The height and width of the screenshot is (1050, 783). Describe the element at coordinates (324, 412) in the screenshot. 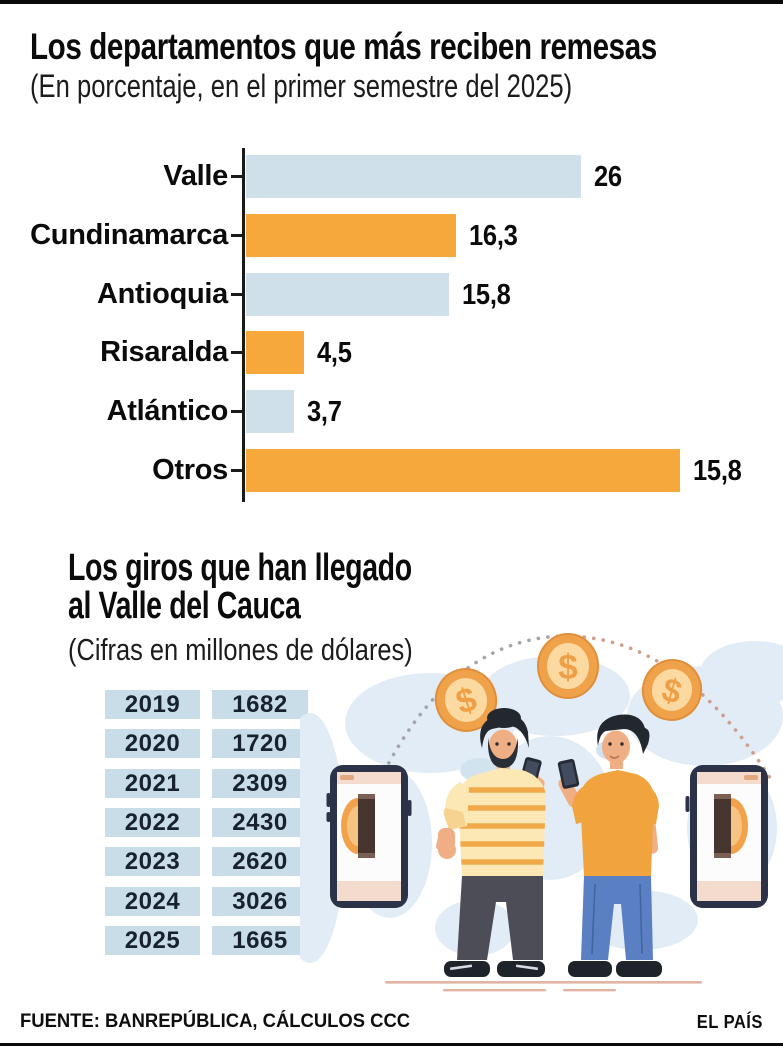

I see `bar-value-label: 3,7` at that location.